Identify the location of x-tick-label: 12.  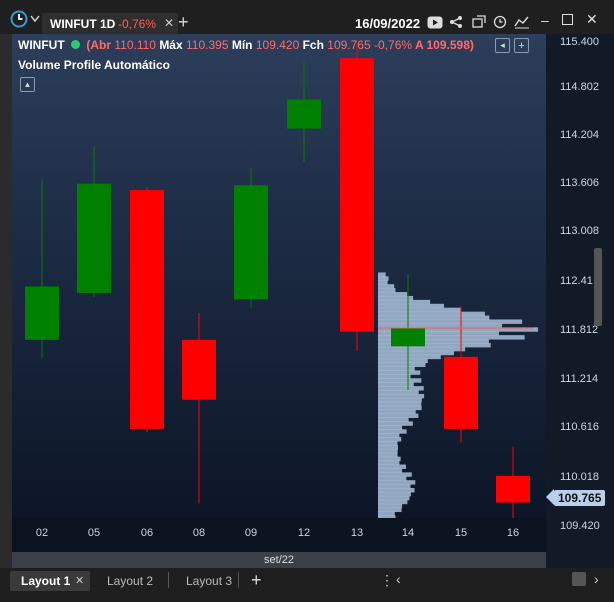
(304, 533).